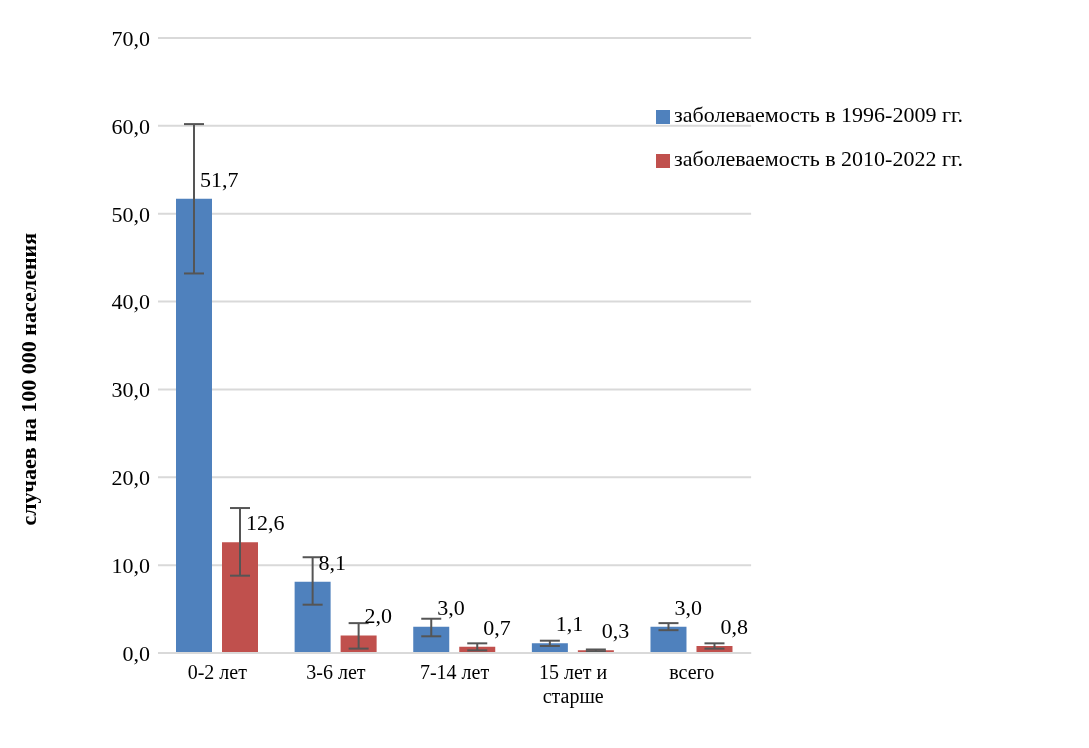  Describe the element at coordinates (332, 562) in the screenshot. I see `data-label: 8,1` at that location.